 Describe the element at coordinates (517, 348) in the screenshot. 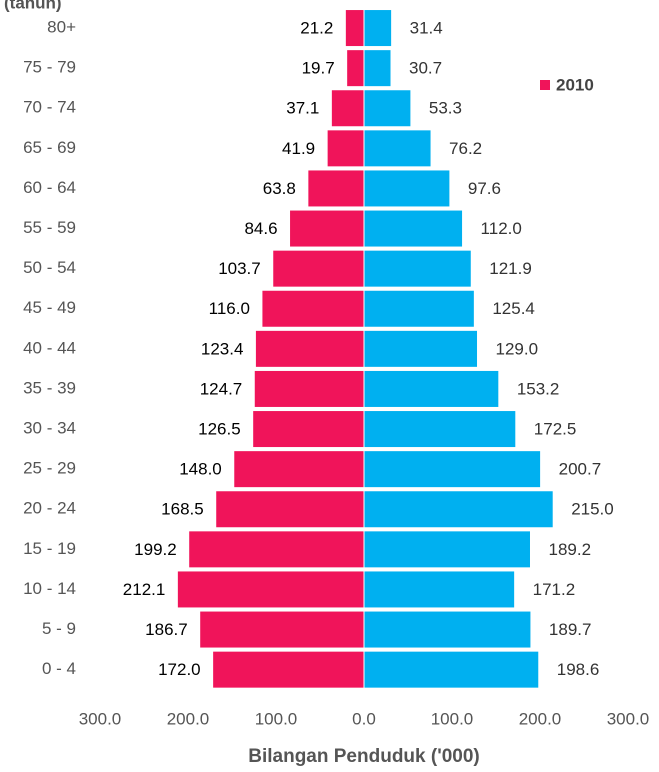

I see `value-label: 129.0` at that location.